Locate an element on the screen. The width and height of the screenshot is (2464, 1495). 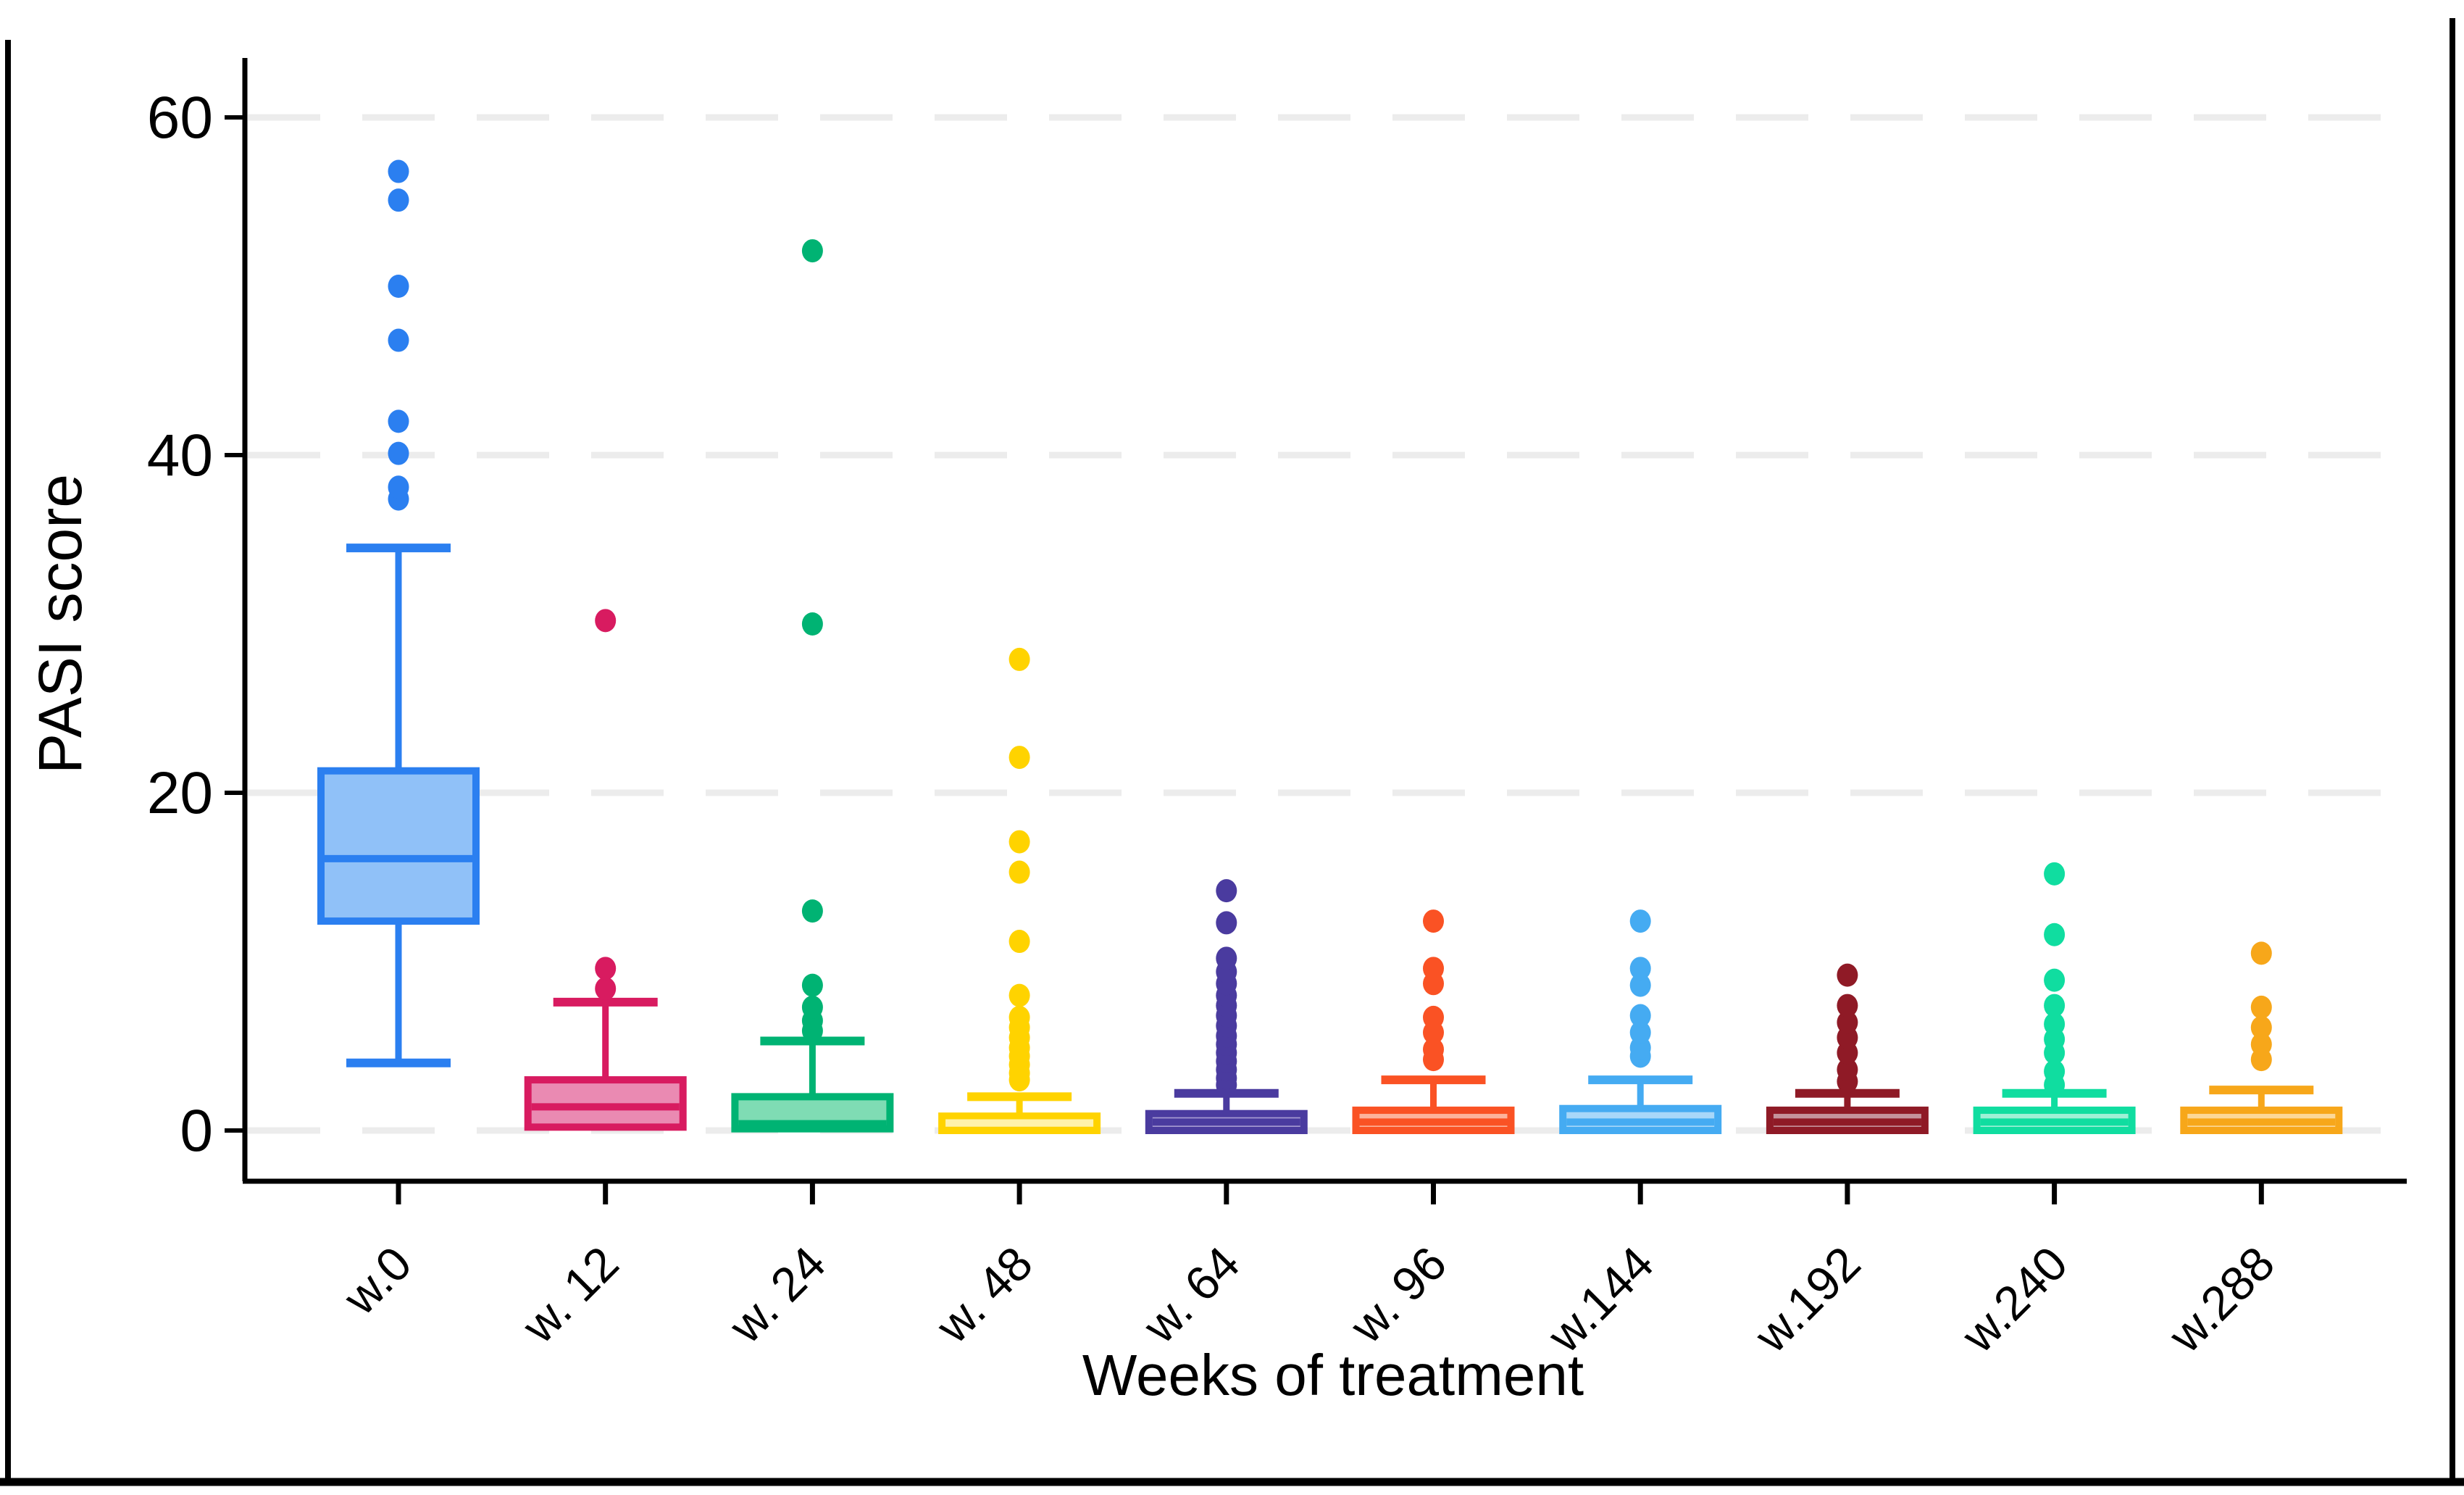
box-iqr is located at coordinates (398, 846).